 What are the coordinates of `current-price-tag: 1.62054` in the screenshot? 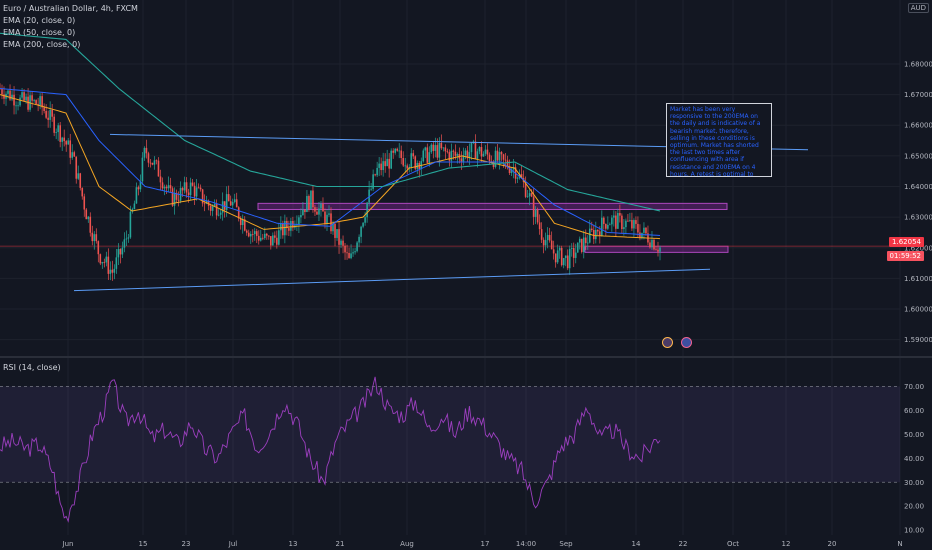 It's located at (906, 242).